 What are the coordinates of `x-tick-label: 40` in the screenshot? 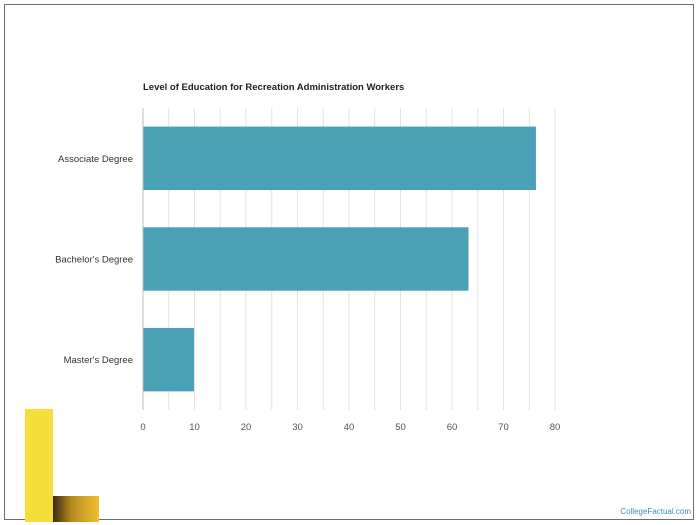 It's located at (349, 427).